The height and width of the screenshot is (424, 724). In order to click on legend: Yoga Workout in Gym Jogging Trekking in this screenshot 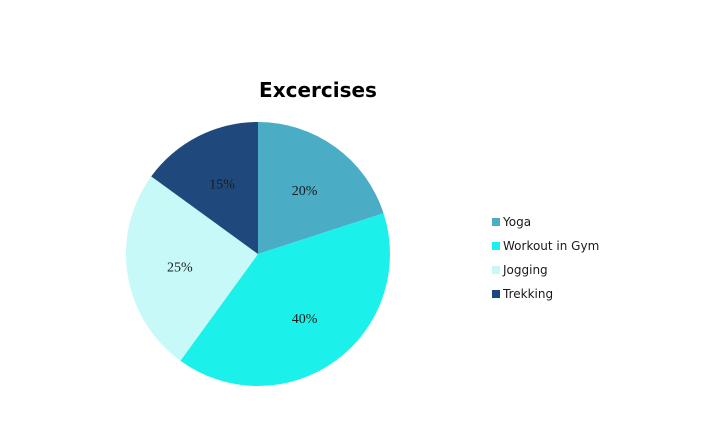, I will do `click(545, 258)`.